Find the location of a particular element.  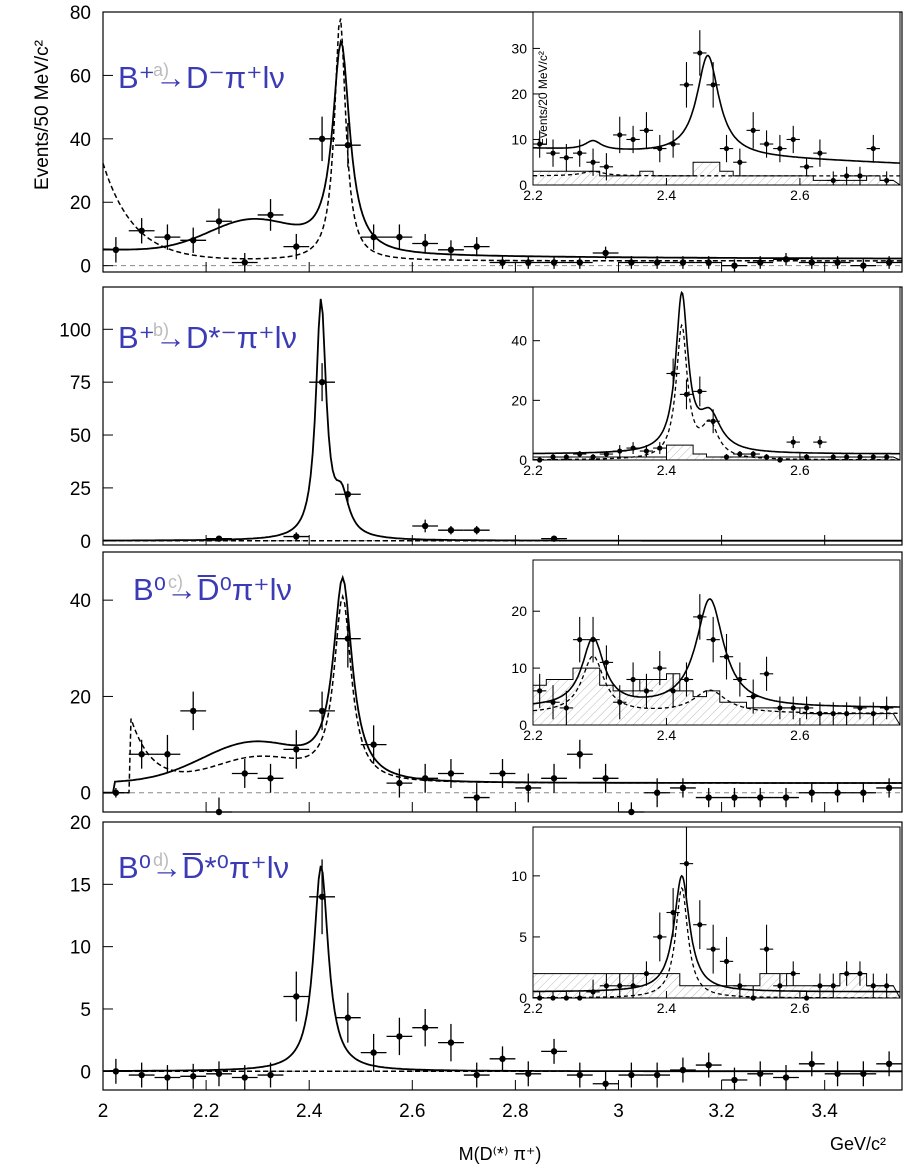

y-tick-label: 20 is located at coordinates (80, 697).